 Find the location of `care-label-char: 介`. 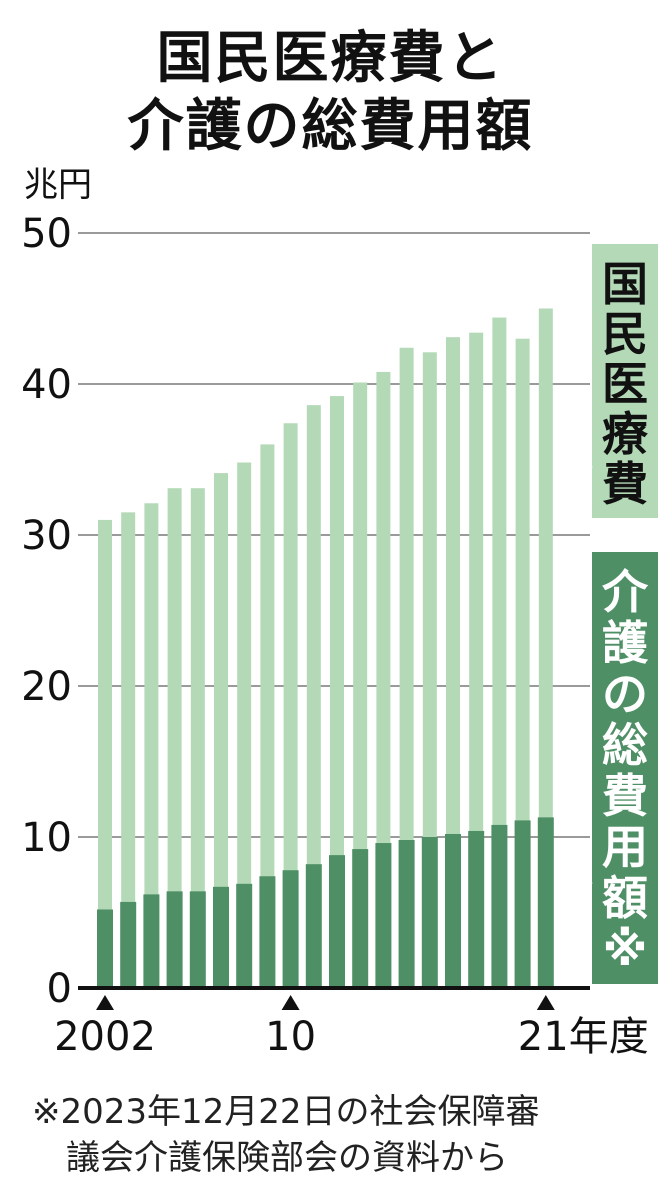

care-label-char: 介 is located at coordinates (625, 592).